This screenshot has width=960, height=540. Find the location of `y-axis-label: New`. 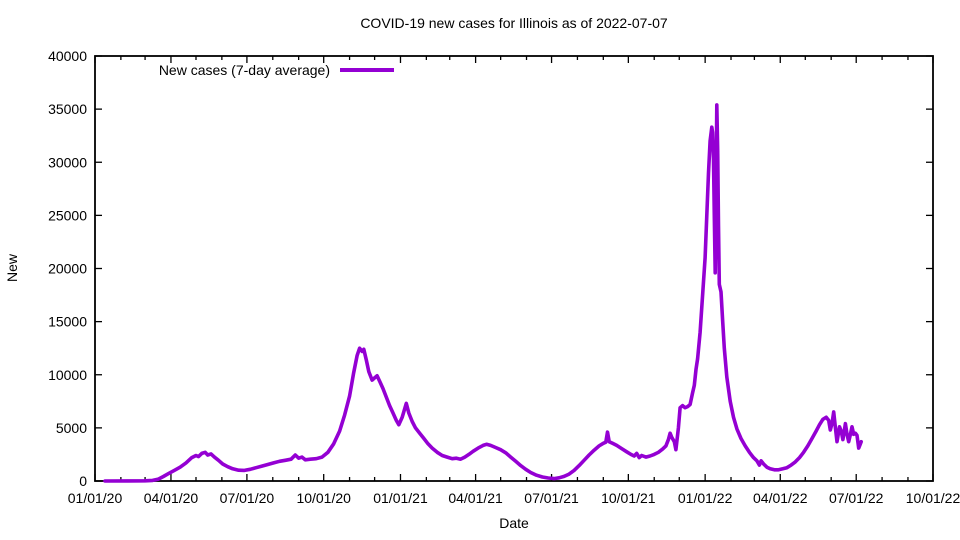

y-axis-label: New is located at coordinates (12, 267).